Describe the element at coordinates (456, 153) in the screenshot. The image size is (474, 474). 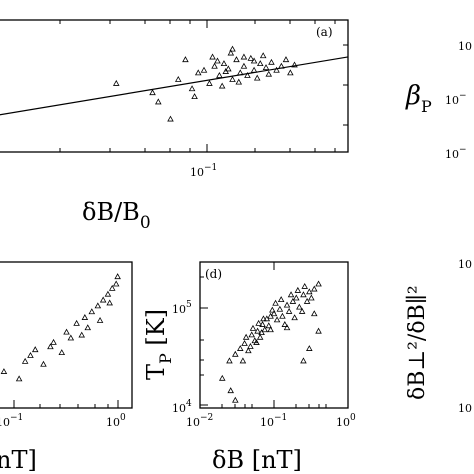
I see `beta-tick-3: 10−` at that location.